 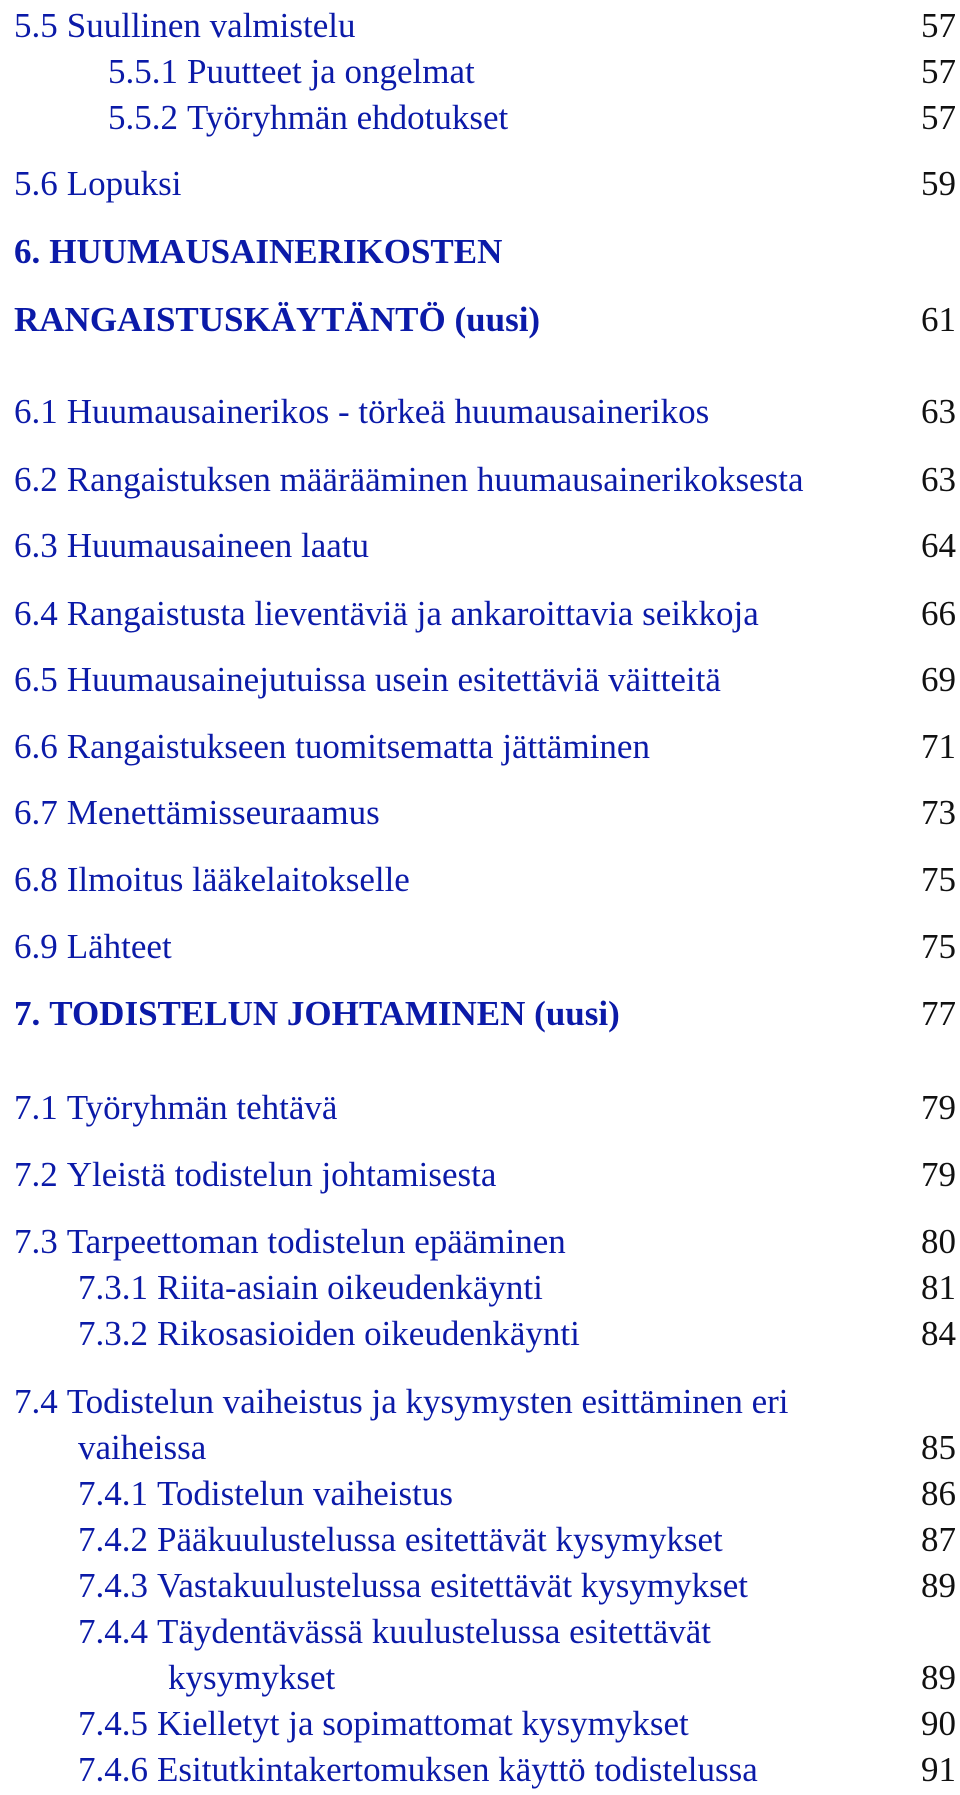 I want to click on toc-entry-page: 84, so click(x=938, y=1333).